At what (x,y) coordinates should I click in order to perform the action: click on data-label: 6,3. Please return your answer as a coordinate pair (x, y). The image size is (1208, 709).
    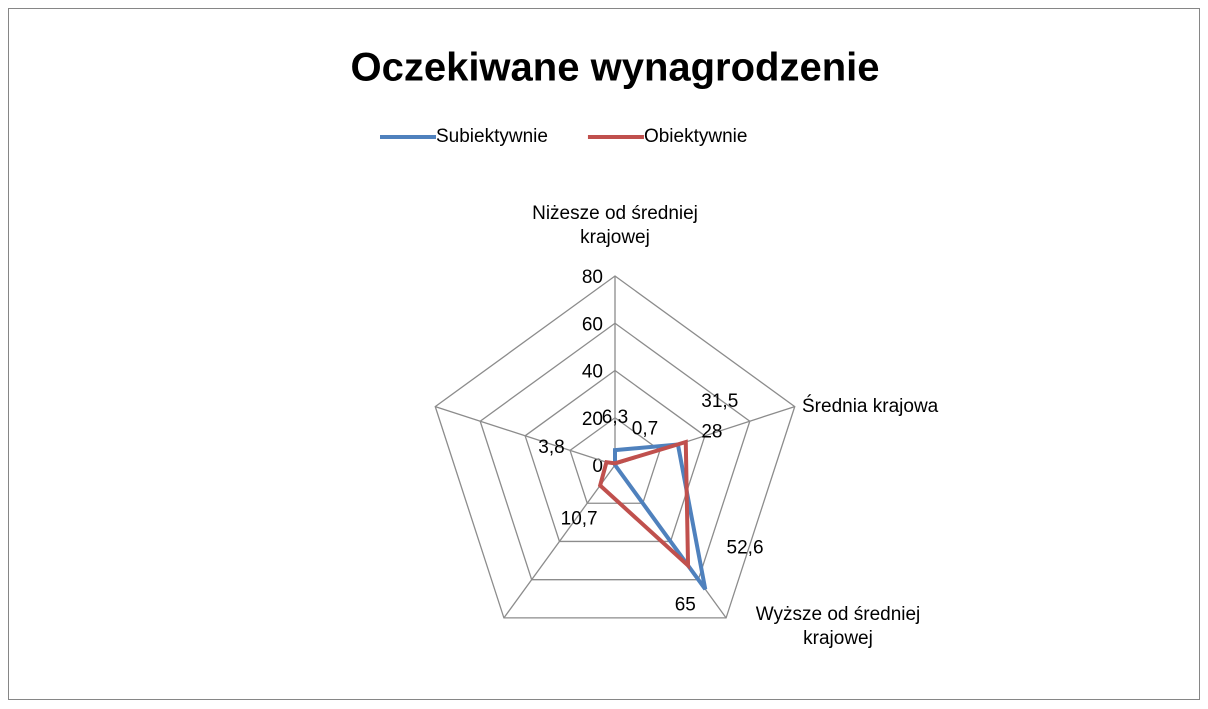
    Looking at the image, I should click on (615, 417).